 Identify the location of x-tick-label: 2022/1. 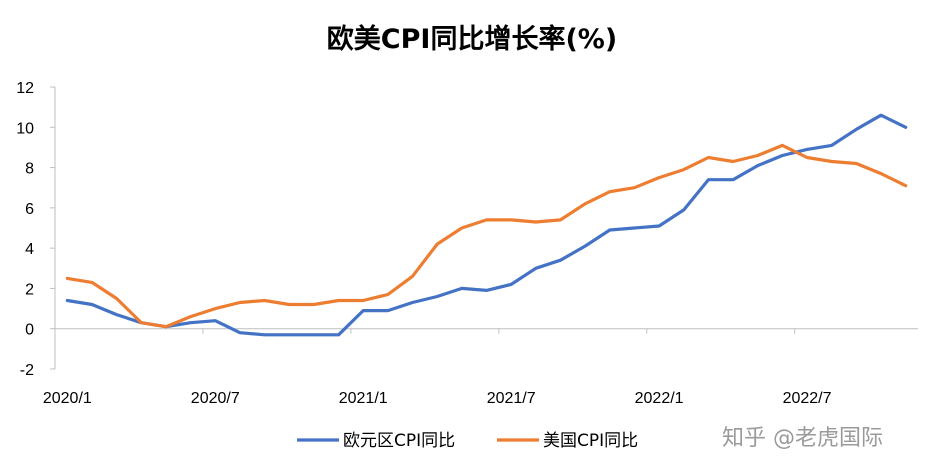
(659, 398).